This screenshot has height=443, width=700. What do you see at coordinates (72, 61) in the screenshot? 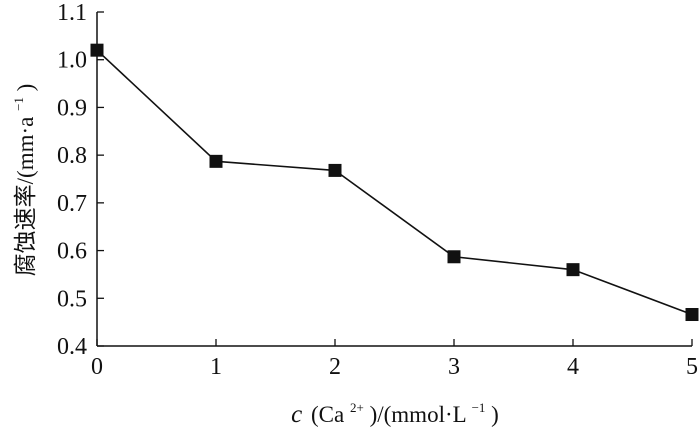
I see `y-tick-label: 1.0` at bounding box center [72, 61].